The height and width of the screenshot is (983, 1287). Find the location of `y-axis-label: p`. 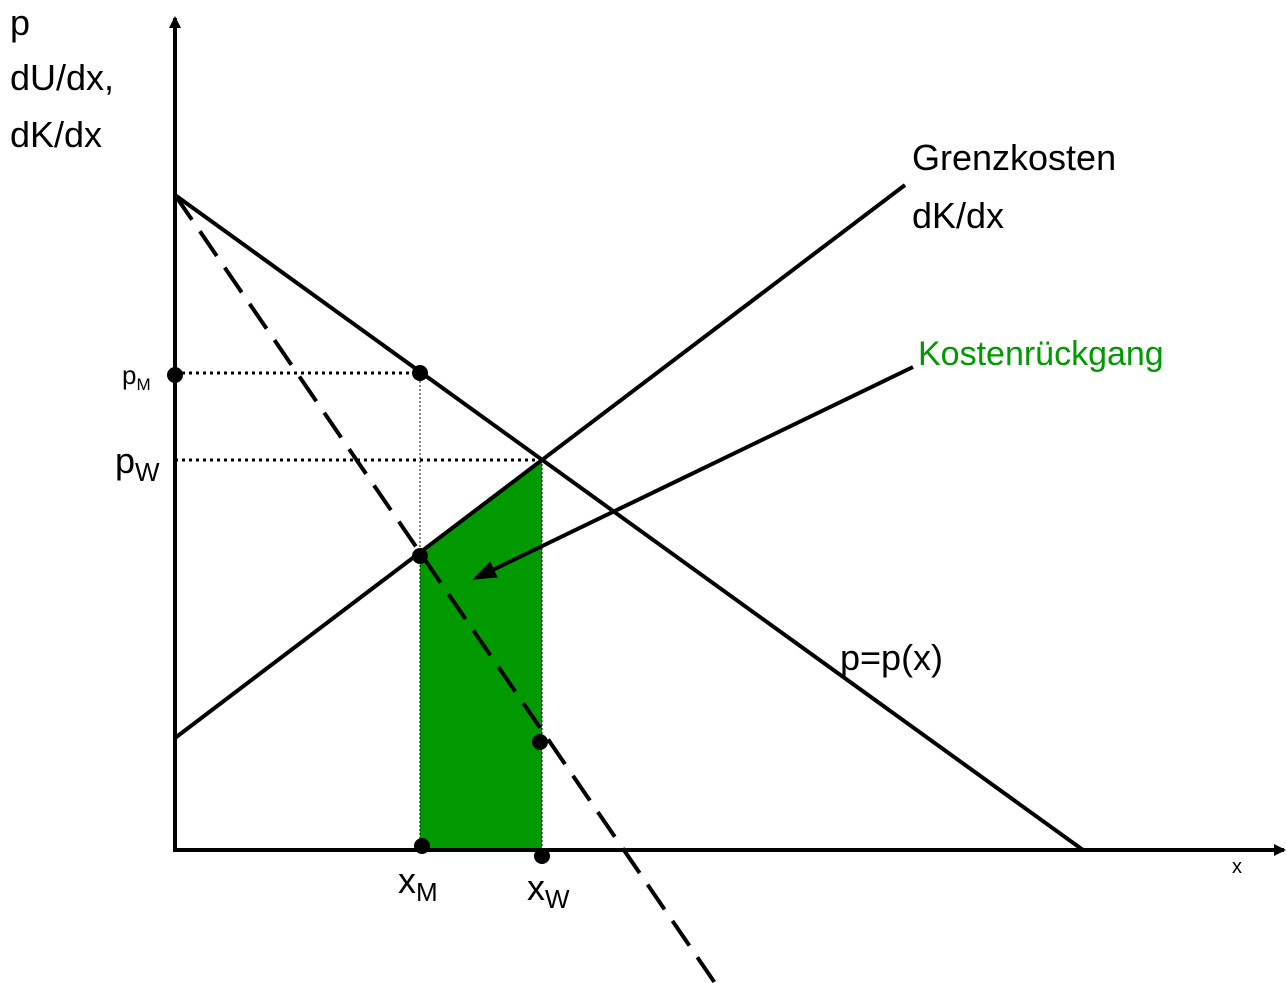

y-axis-label: p is located at coordinates (20, 22).